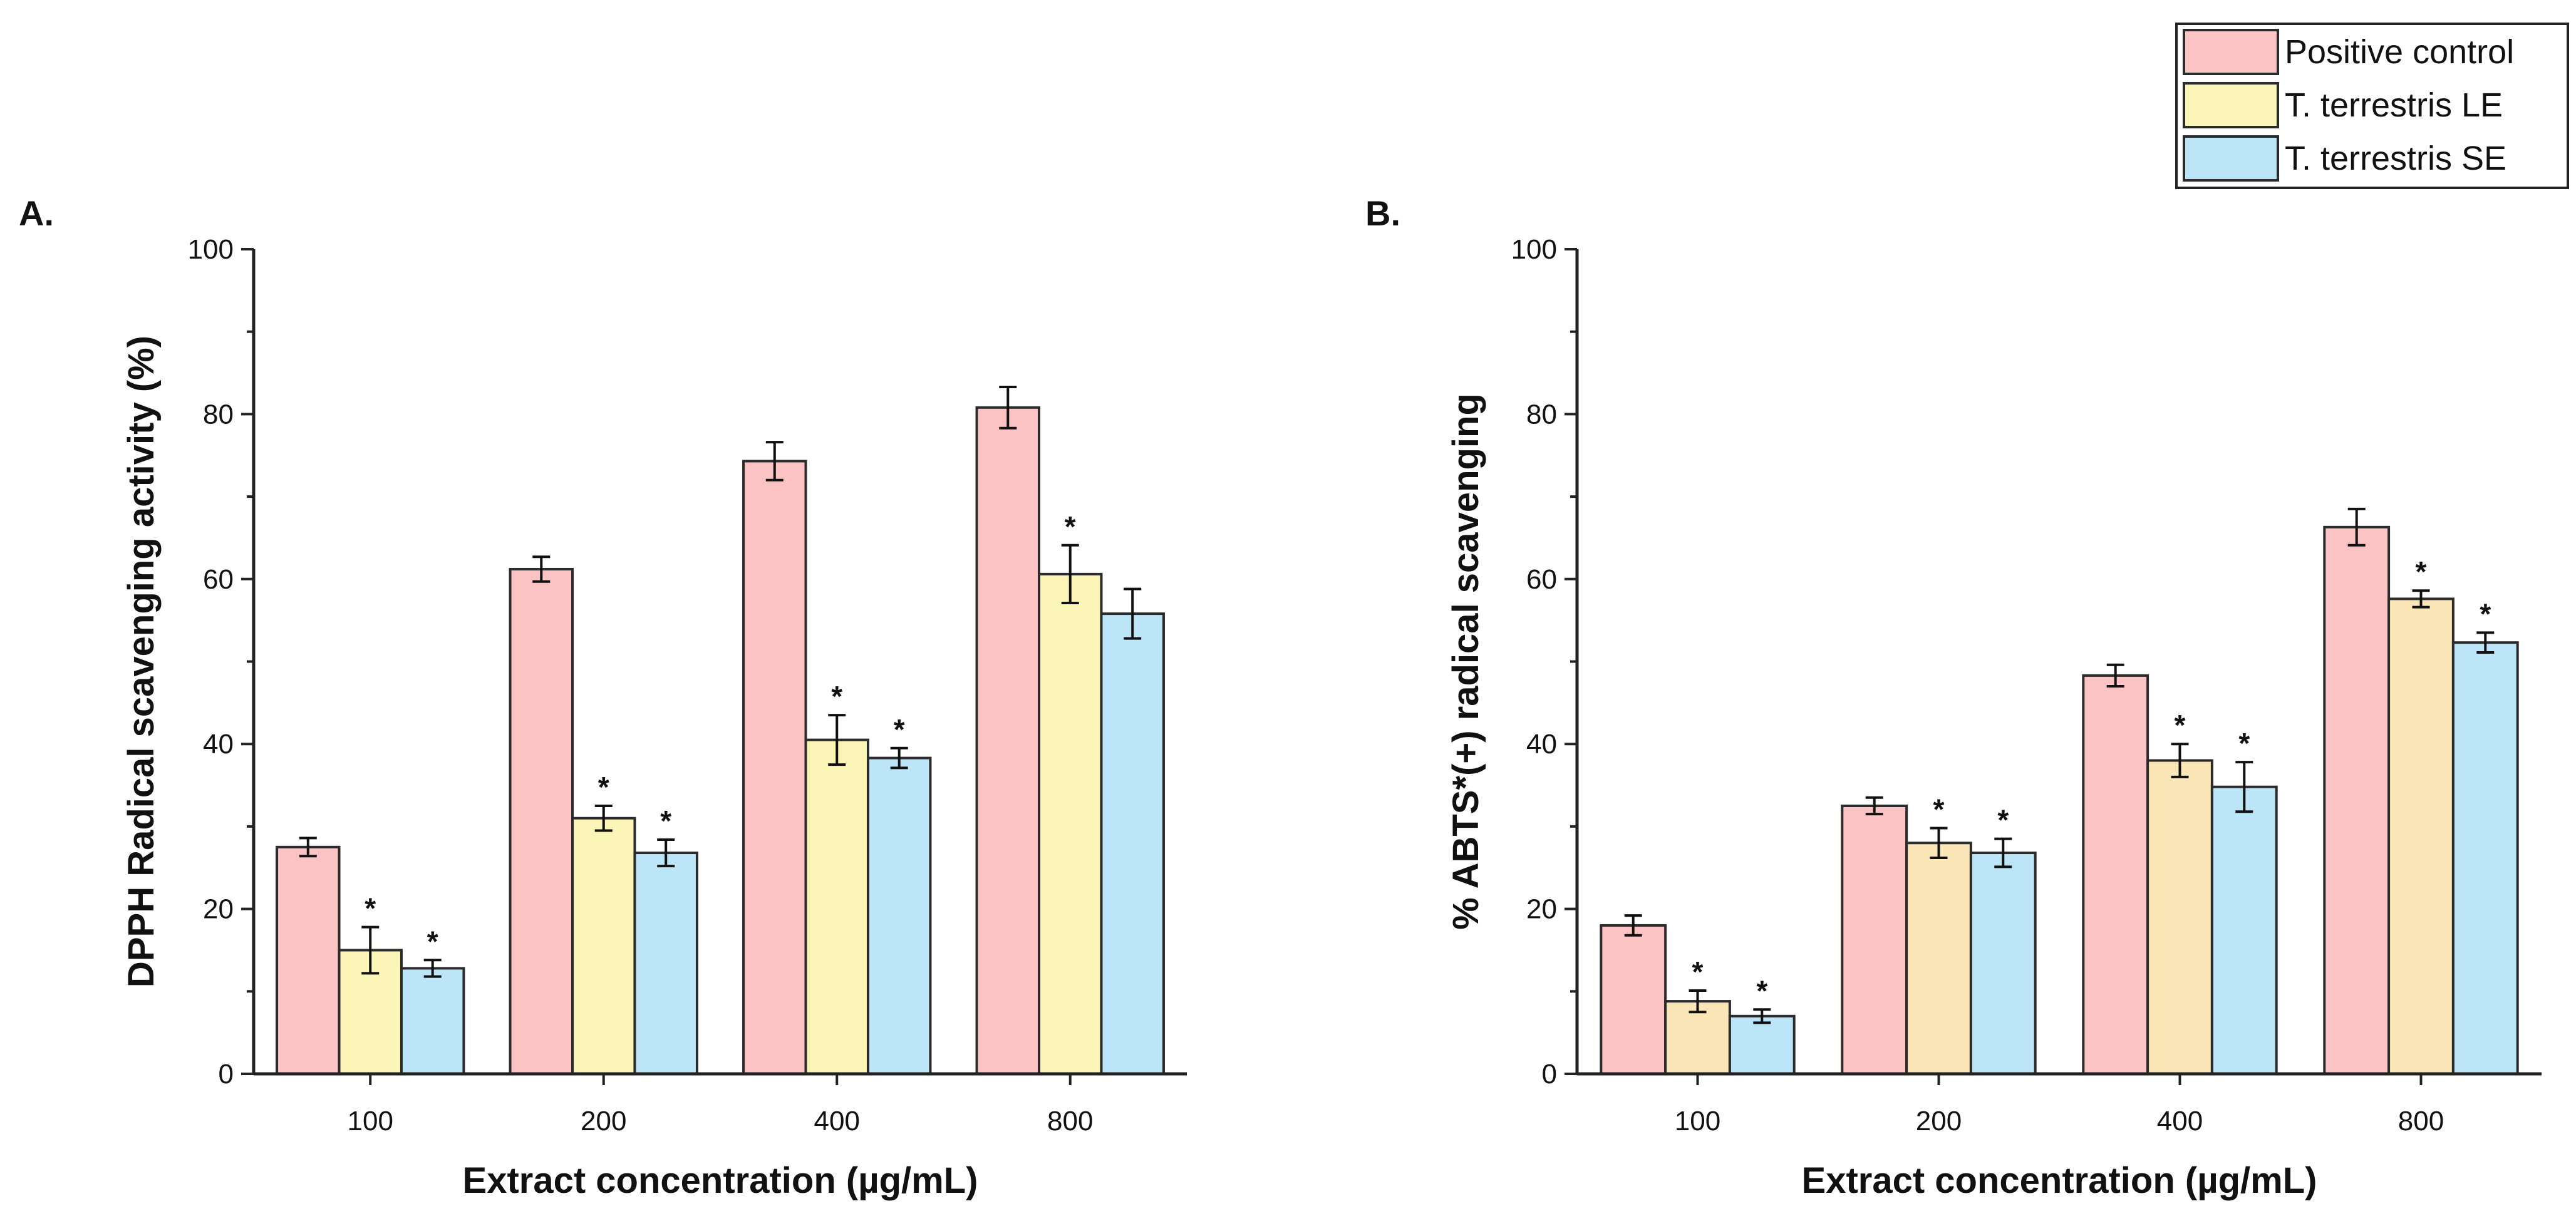 The image size is (2576, 1221). Describe the element at coordinates (1382, 213) in the screenshot. I see `panel-label: B.` at that location.